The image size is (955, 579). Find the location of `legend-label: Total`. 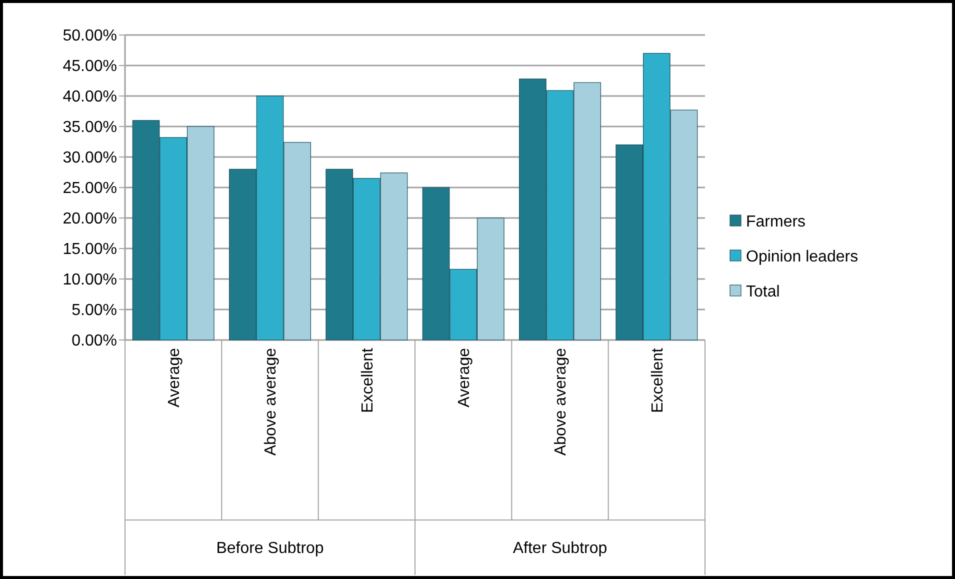

legend-label: Total is located at coordinates (763, 292).